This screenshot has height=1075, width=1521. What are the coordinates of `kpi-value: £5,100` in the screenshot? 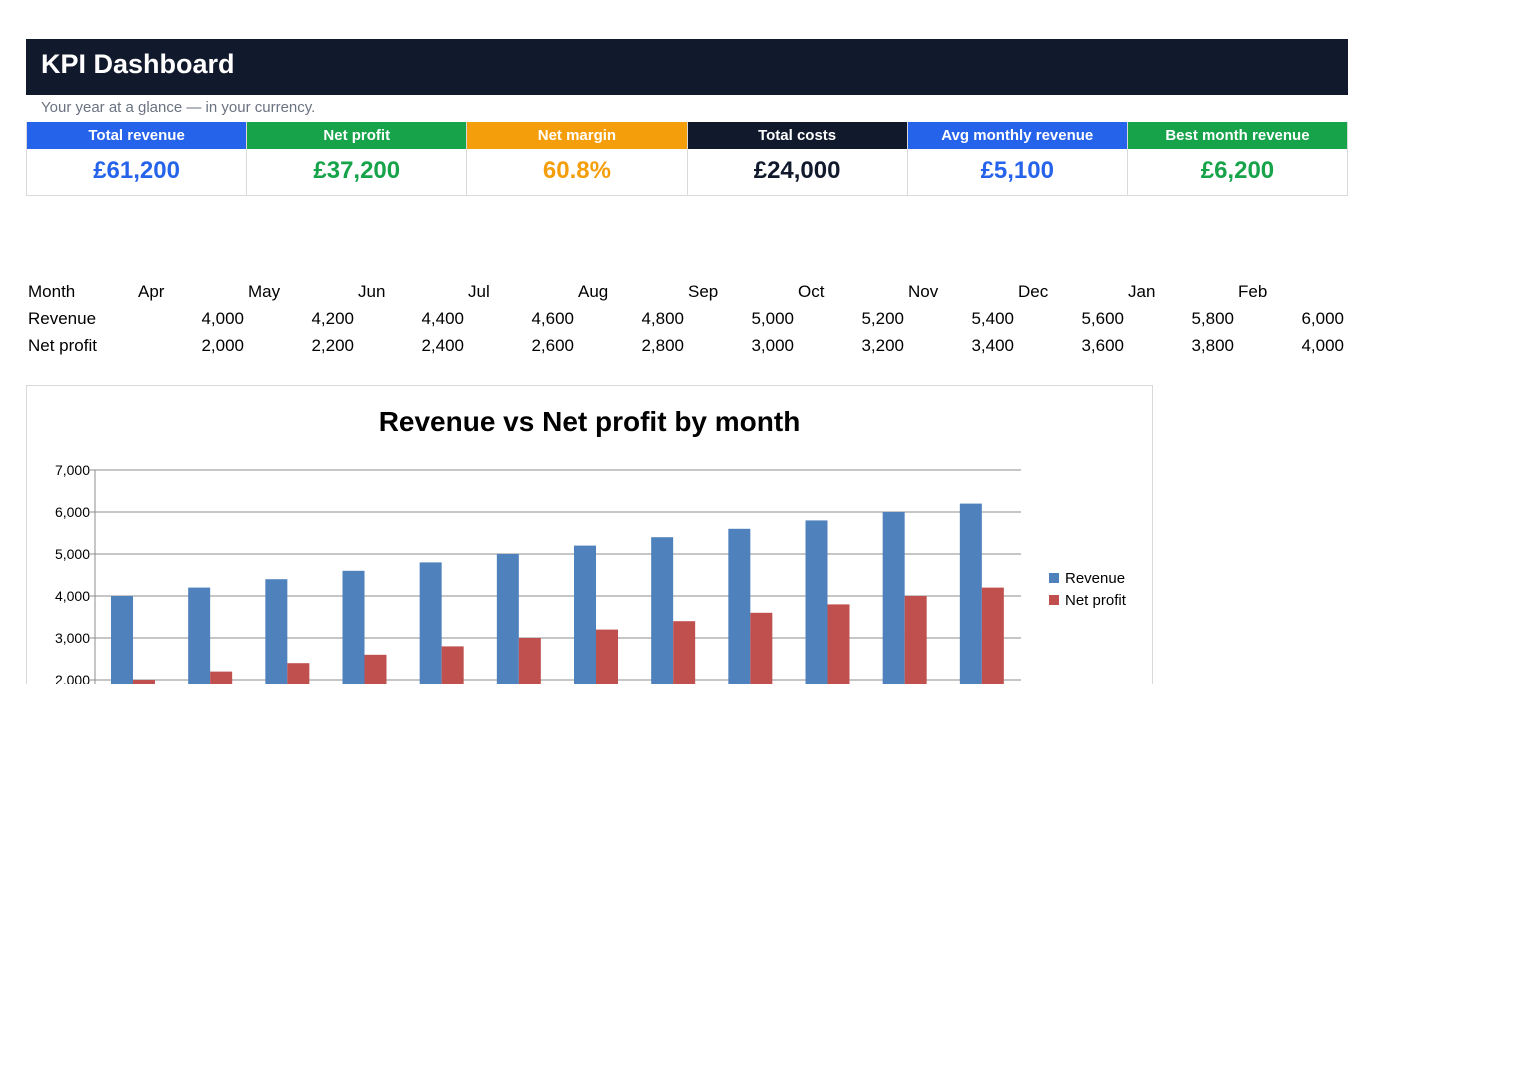 It's located at (1017, 172).